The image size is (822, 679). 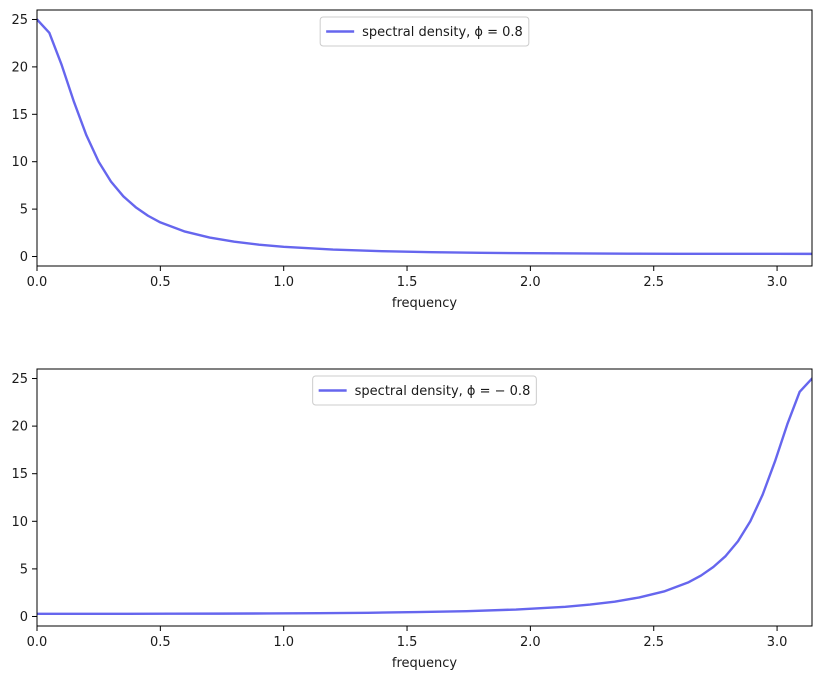 What do you see at coordinates (442, 32) in the screenshot?
I see `legend-label: spectral density, ϕ = 0.8` at bounding box center [442, 32].